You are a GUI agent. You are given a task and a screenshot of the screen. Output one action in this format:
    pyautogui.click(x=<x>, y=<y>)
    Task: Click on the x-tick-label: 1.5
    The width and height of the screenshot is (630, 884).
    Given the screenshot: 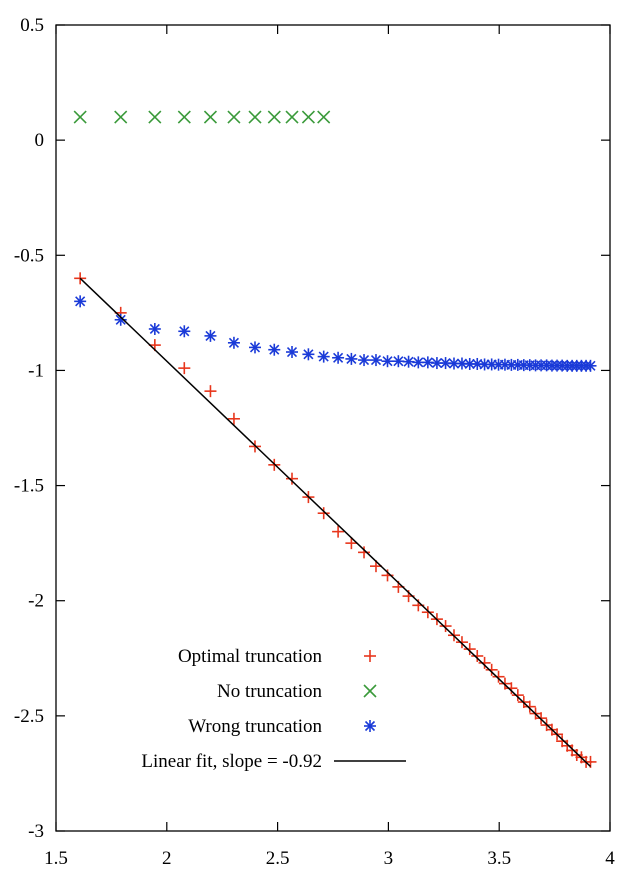 What is the action you would take?
    pyautogui.click(x=56, y=858)
    